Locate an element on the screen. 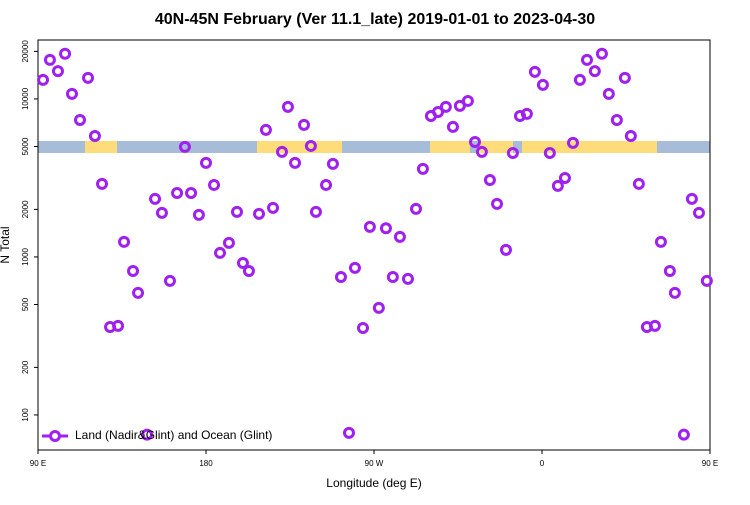  legend-marker is located at coordinates (55, 436).